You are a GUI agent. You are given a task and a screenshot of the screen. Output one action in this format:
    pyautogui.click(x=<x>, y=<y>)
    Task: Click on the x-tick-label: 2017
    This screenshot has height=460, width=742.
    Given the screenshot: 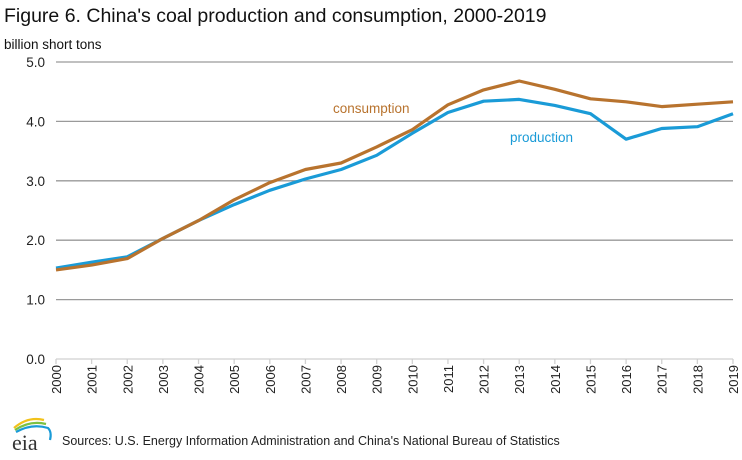 What is the action you would take?
    pyautogui.click(x=662, y=379)
    